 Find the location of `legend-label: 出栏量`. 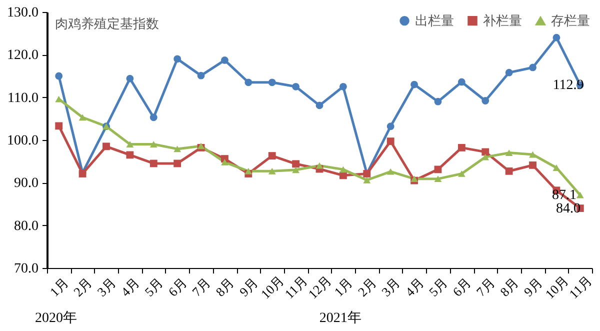

legend-label: 出栏量 is located at coordinates (434, 21).